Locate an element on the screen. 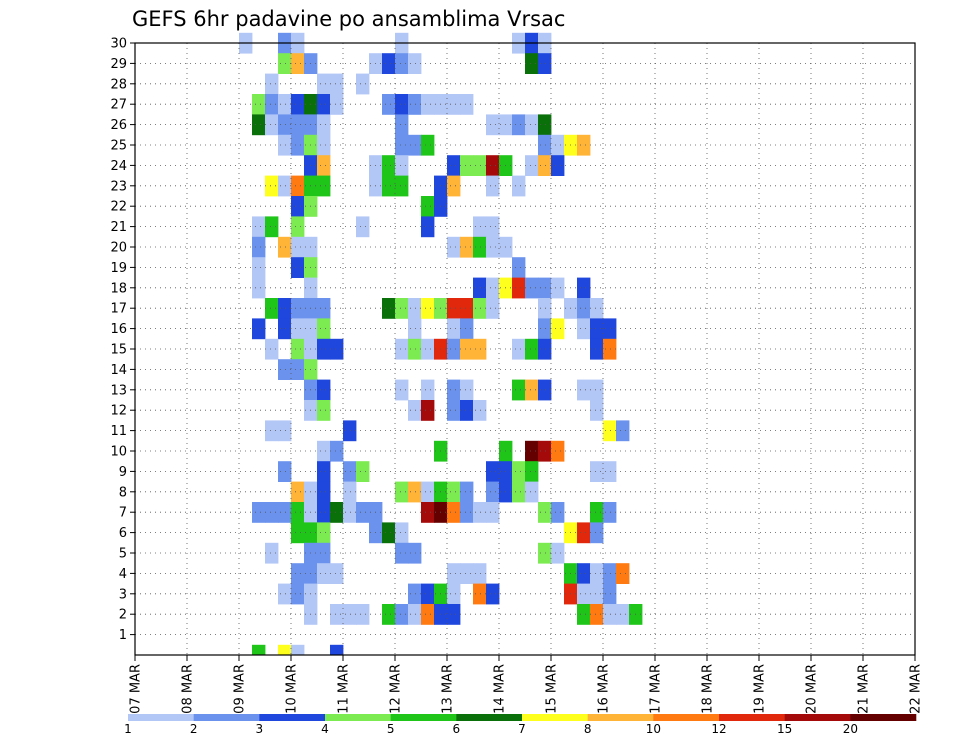 This screenshot has height=742, width=960. y-tick-label: 8 is located at coordinates (123, 492).